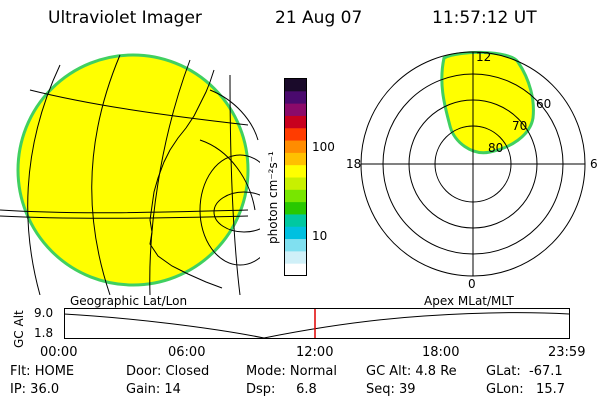  What do you see at coordinates (273, 197) in the screenshot?
I see `colorbar-unit: photon cm⁻²s⁻¹` at bounding box center [273, 197].